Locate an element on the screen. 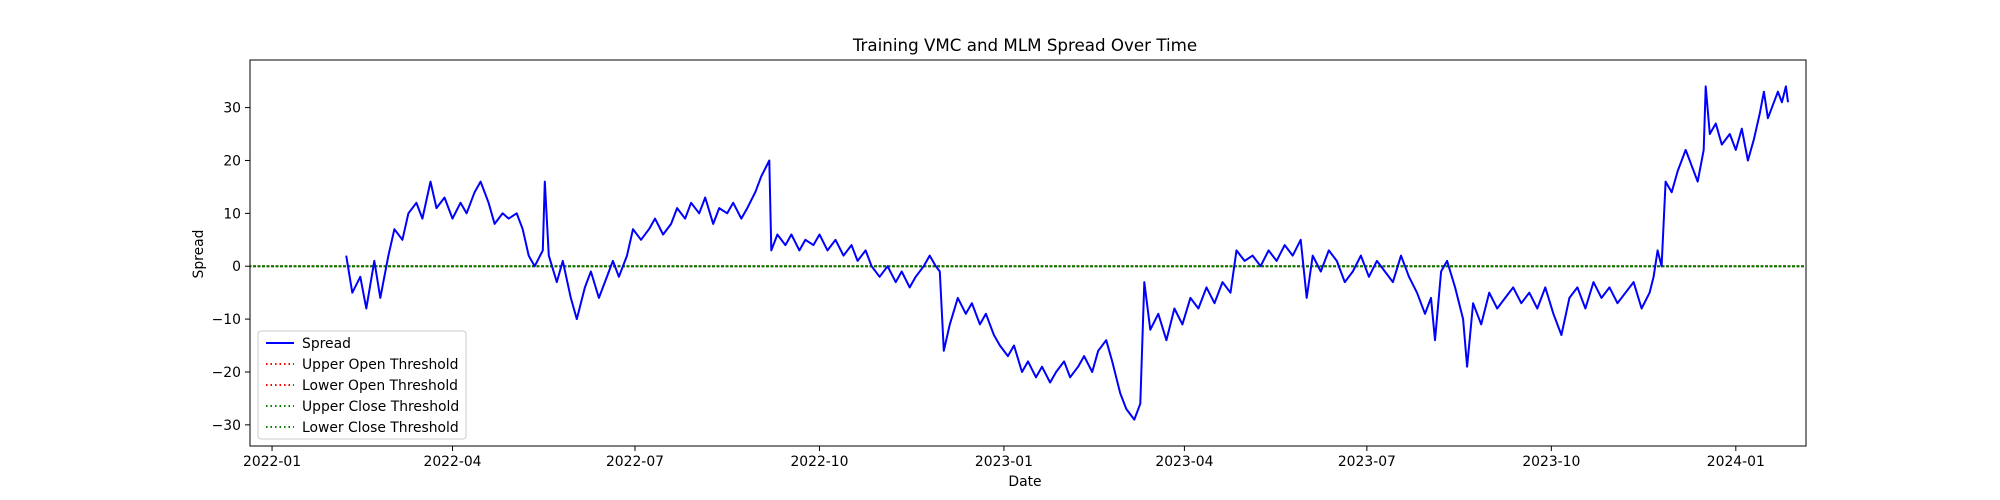  x-tick-label: 2022-01 is located at coordinates (272, 462).